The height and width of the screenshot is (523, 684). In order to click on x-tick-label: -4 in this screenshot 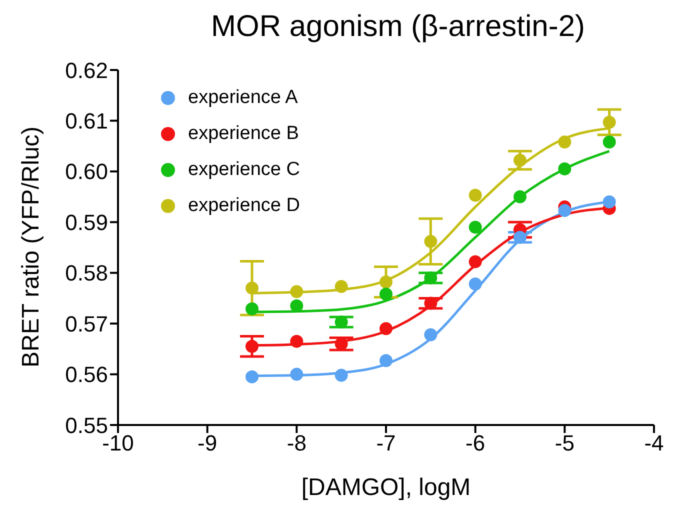, I will do `click(654, 443)`.